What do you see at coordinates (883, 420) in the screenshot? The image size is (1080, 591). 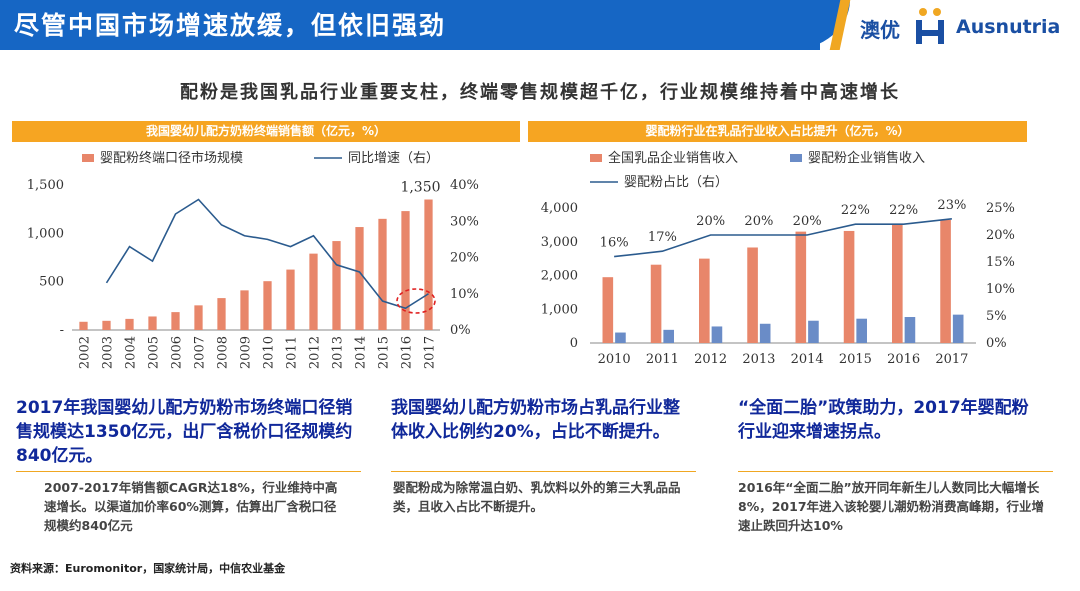 I see `highlight-3-title: “全面二胎”政策助力，2017年婴配粉行业迎来增速拐点。` at bounding box center [883, 420].